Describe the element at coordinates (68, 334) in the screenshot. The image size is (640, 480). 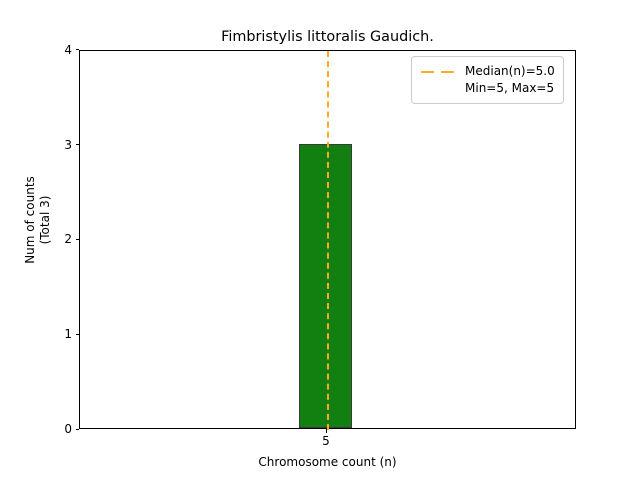
I see `y-tick-label-1: 1` at that location.